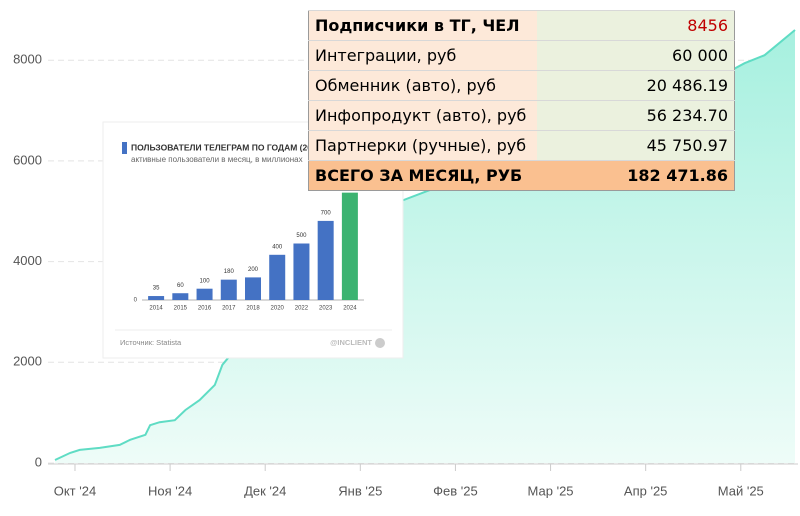 The height and width of the screenshot is (516, 800). What do you see at coordinates (360, 490) in the screenshot?
I see `x-tick-label: Янв '25` at bounding box center [360, 490].